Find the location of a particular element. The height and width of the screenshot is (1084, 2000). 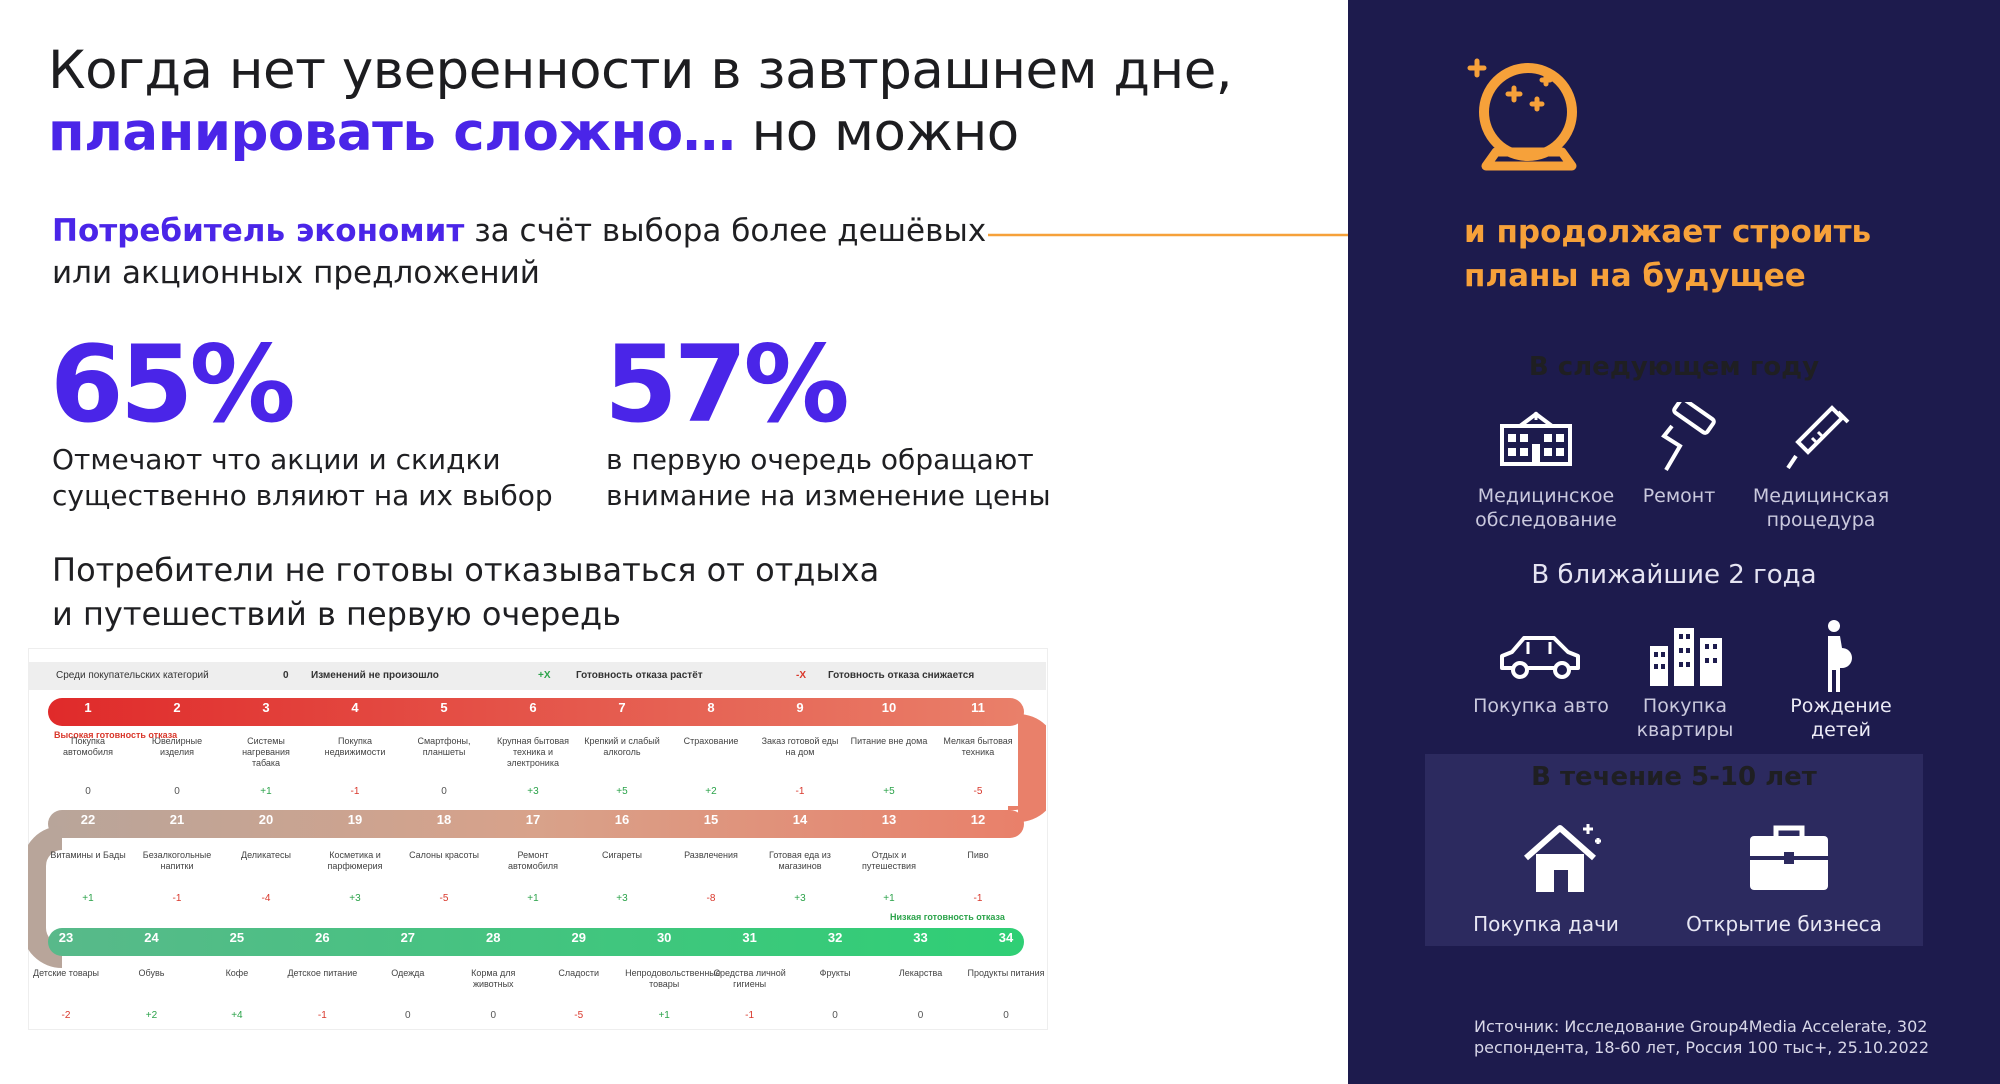

five-ten-heading: В течение 5-10 лет is located at coordinates (1674, 777).